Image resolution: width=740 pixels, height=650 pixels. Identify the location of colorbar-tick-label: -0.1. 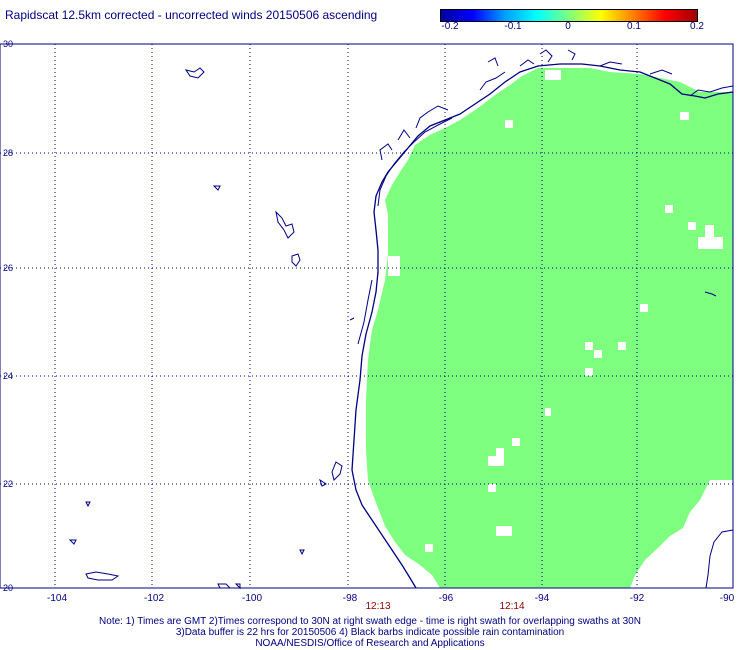
(513, 26).